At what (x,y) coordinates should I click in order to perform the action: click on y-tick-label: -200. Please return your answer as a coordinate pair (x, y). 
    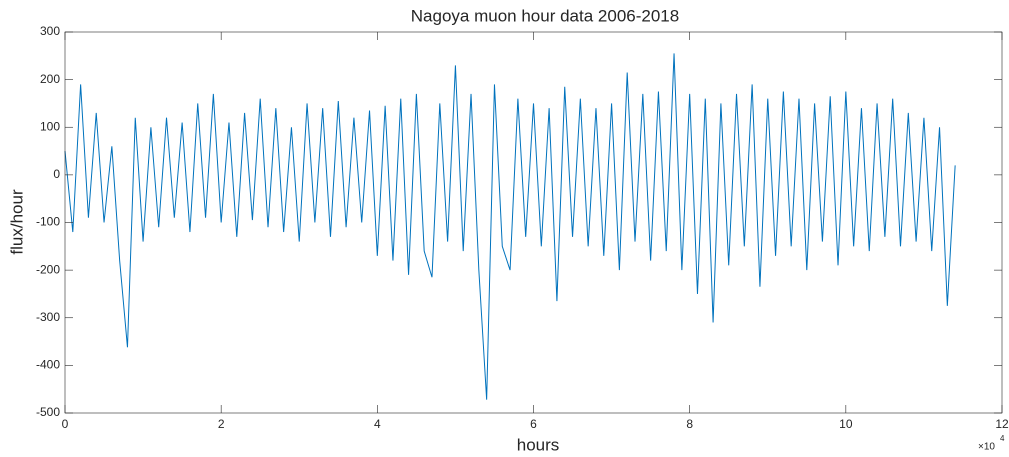
    Looking at the image, I should click on (48, 269).